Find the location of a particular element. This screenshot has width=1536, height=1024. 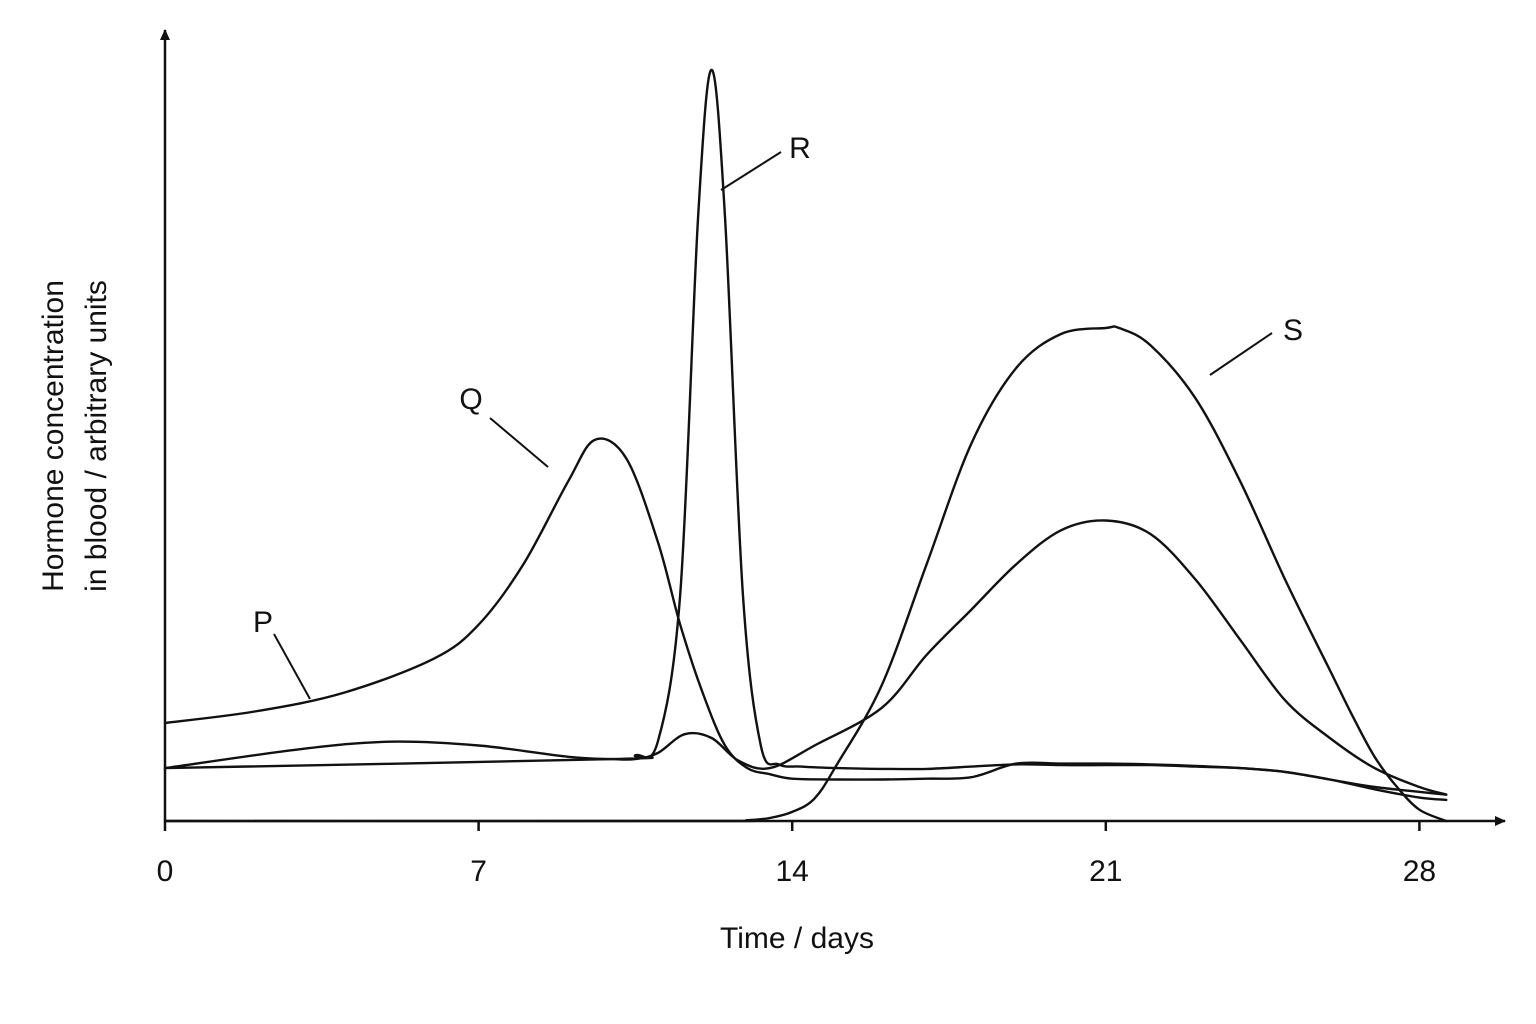

x-tick-label: 28 is located at coordinates (1419, 871).